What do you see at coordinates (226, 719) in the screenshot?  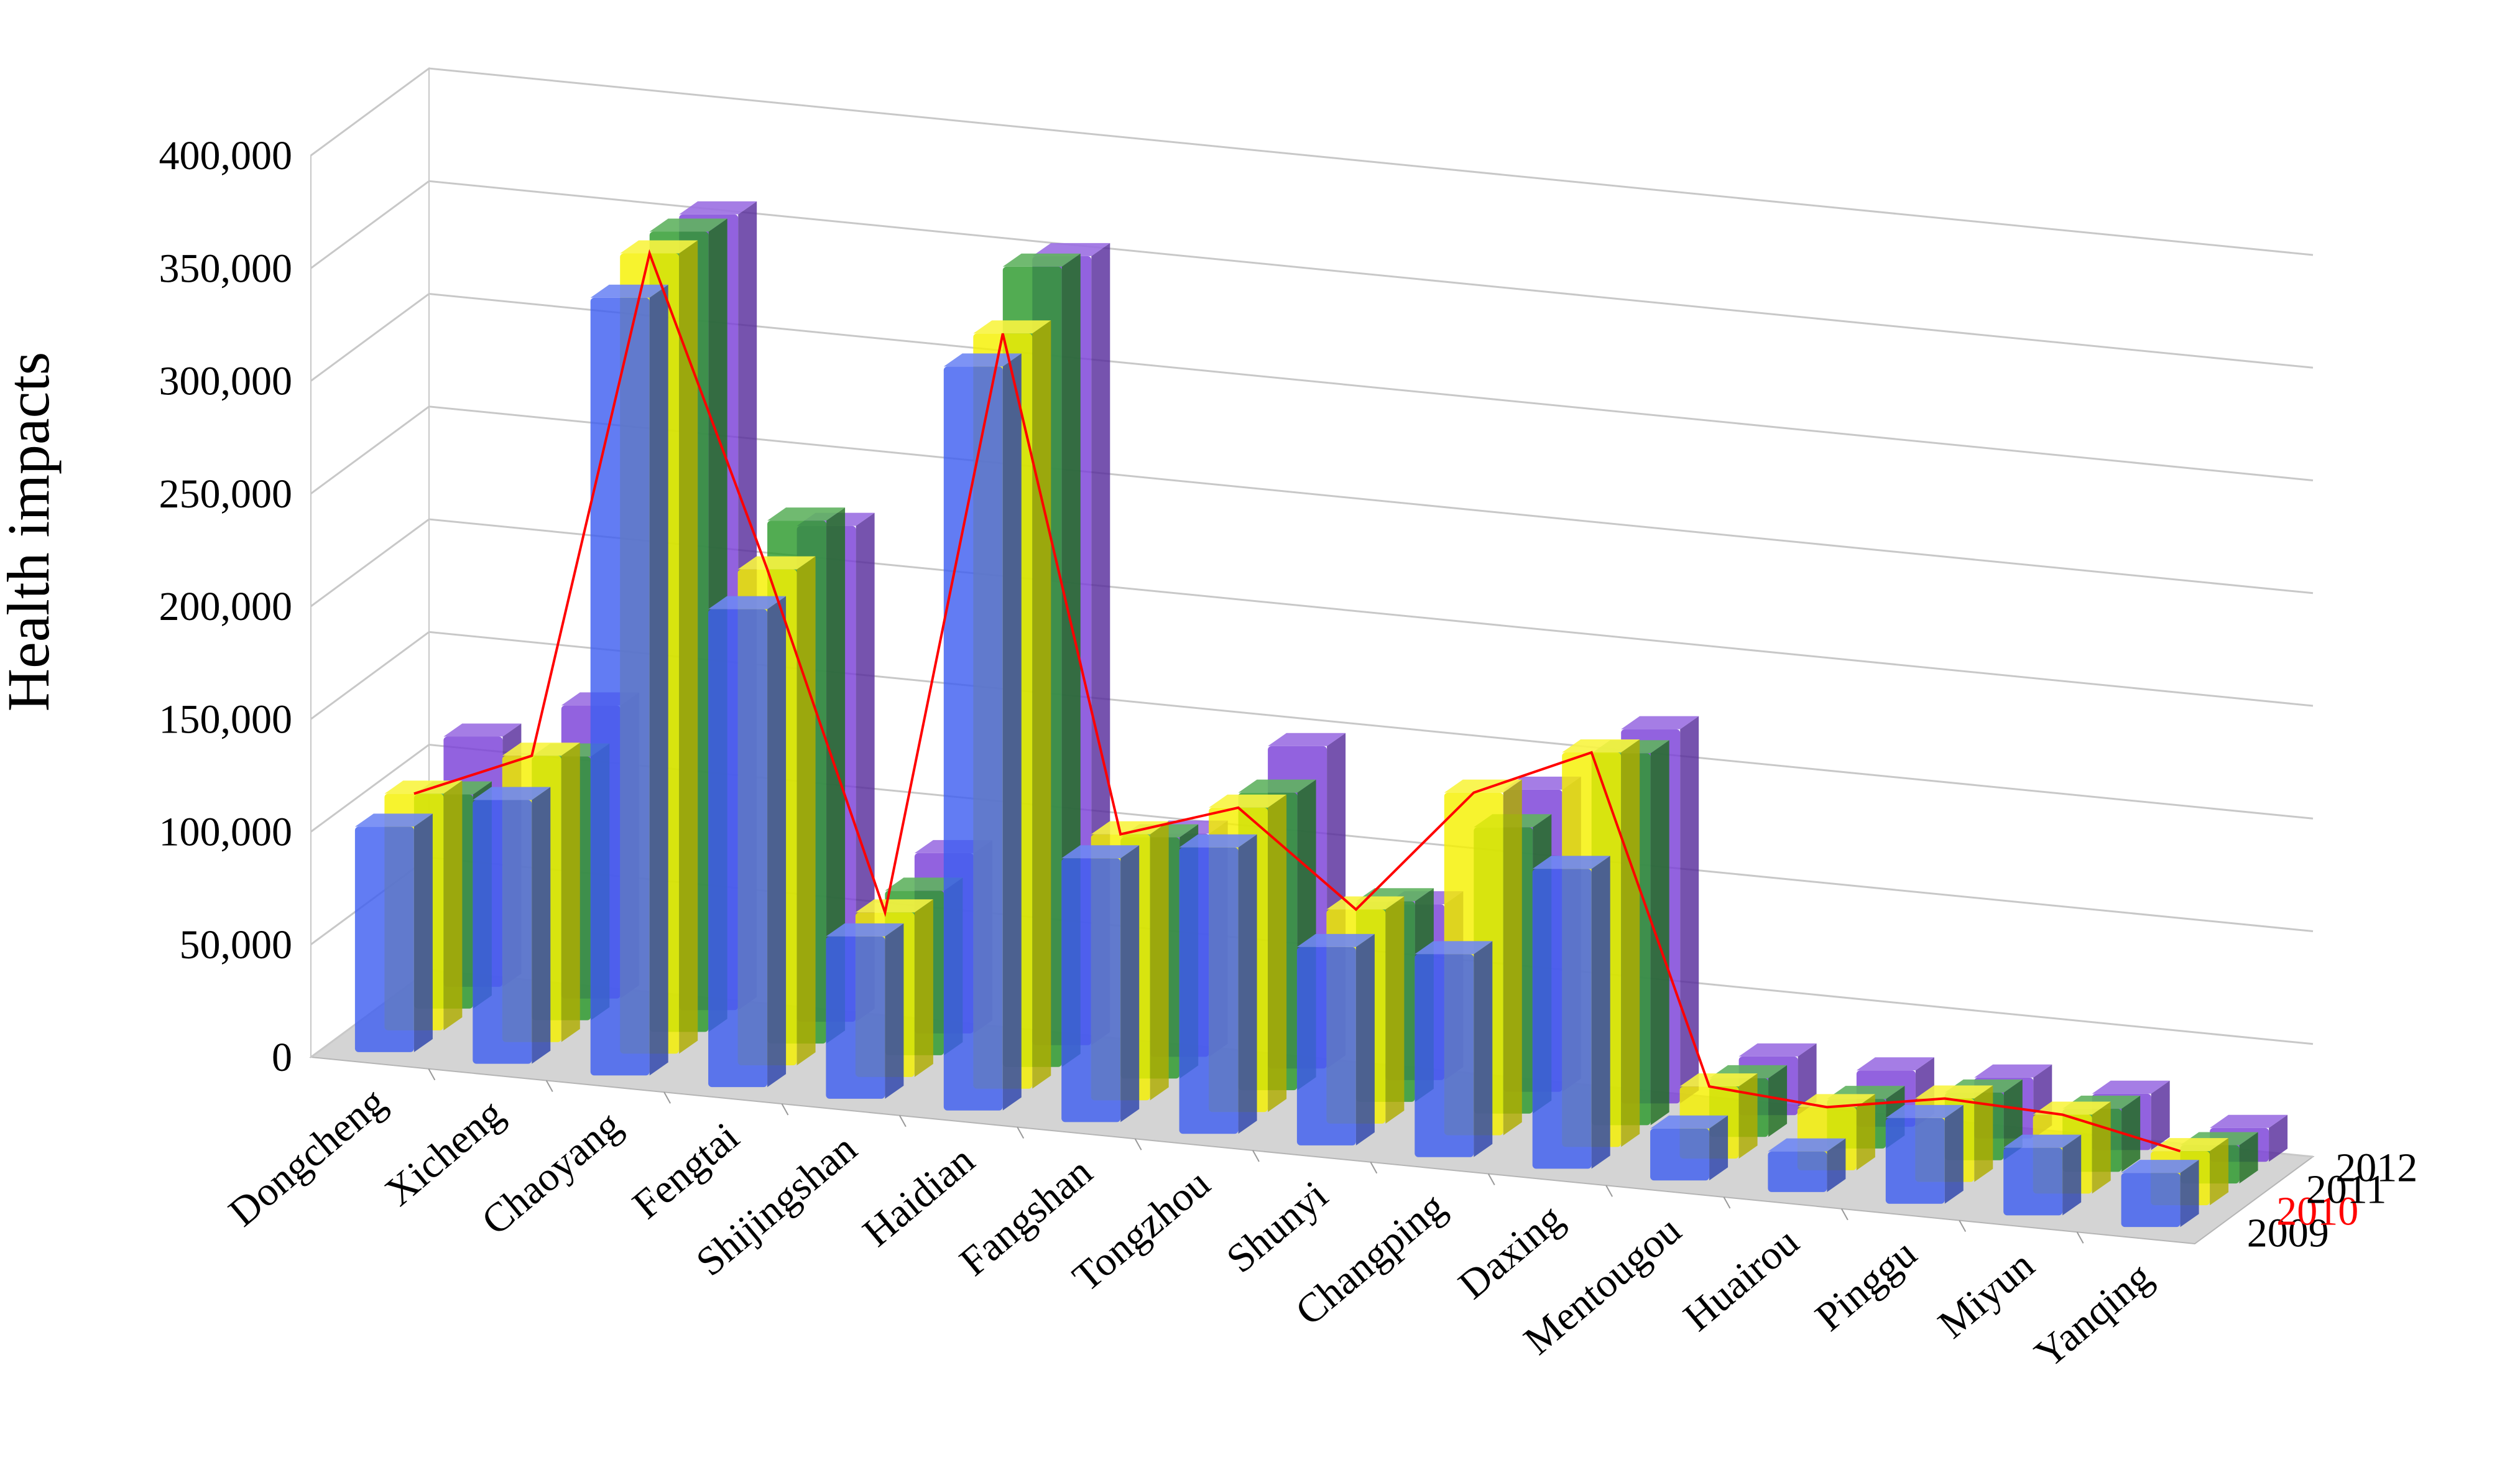 I see `y-tick-label: 150,000` at bounding box center [226, 719].